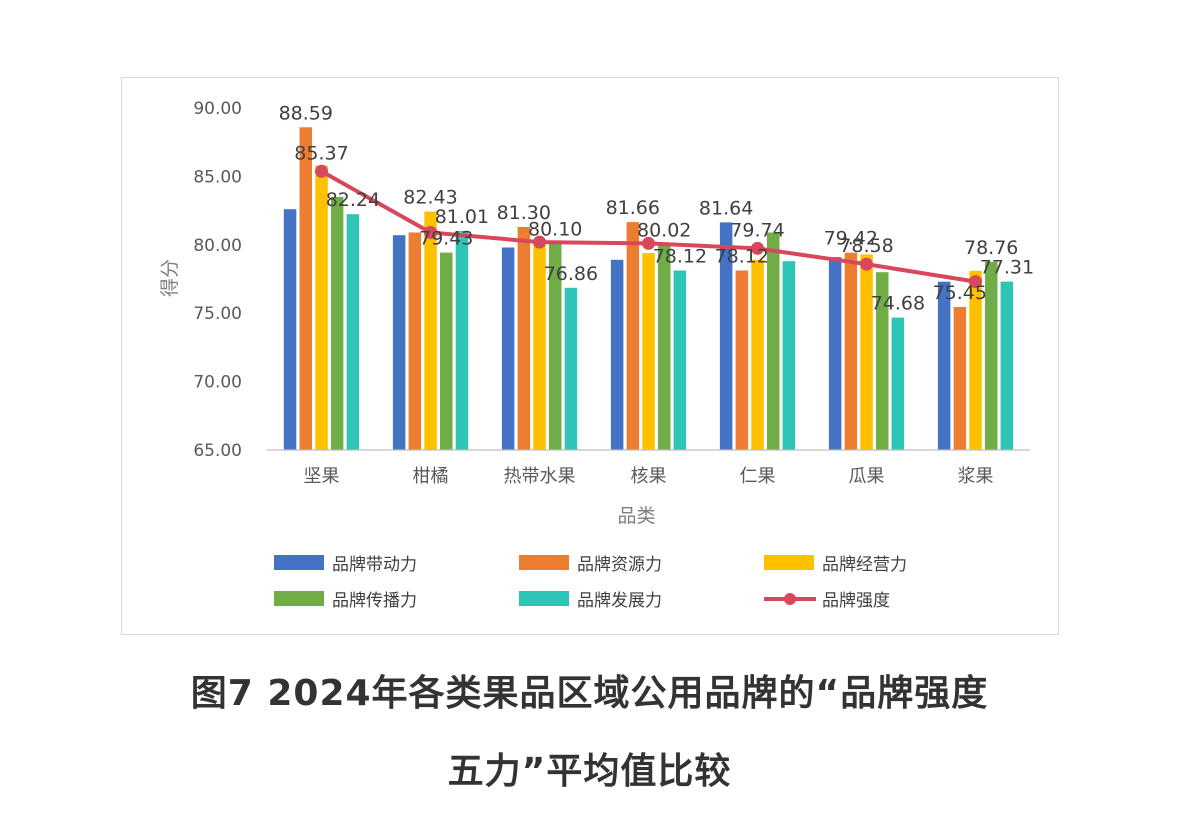 The width and height of the screenshot is (1179, 837). What do you see at coordinates (431, 476) in the screenshot?
I see `x-category-label: 柑橘` at bounding box center [431, 476].